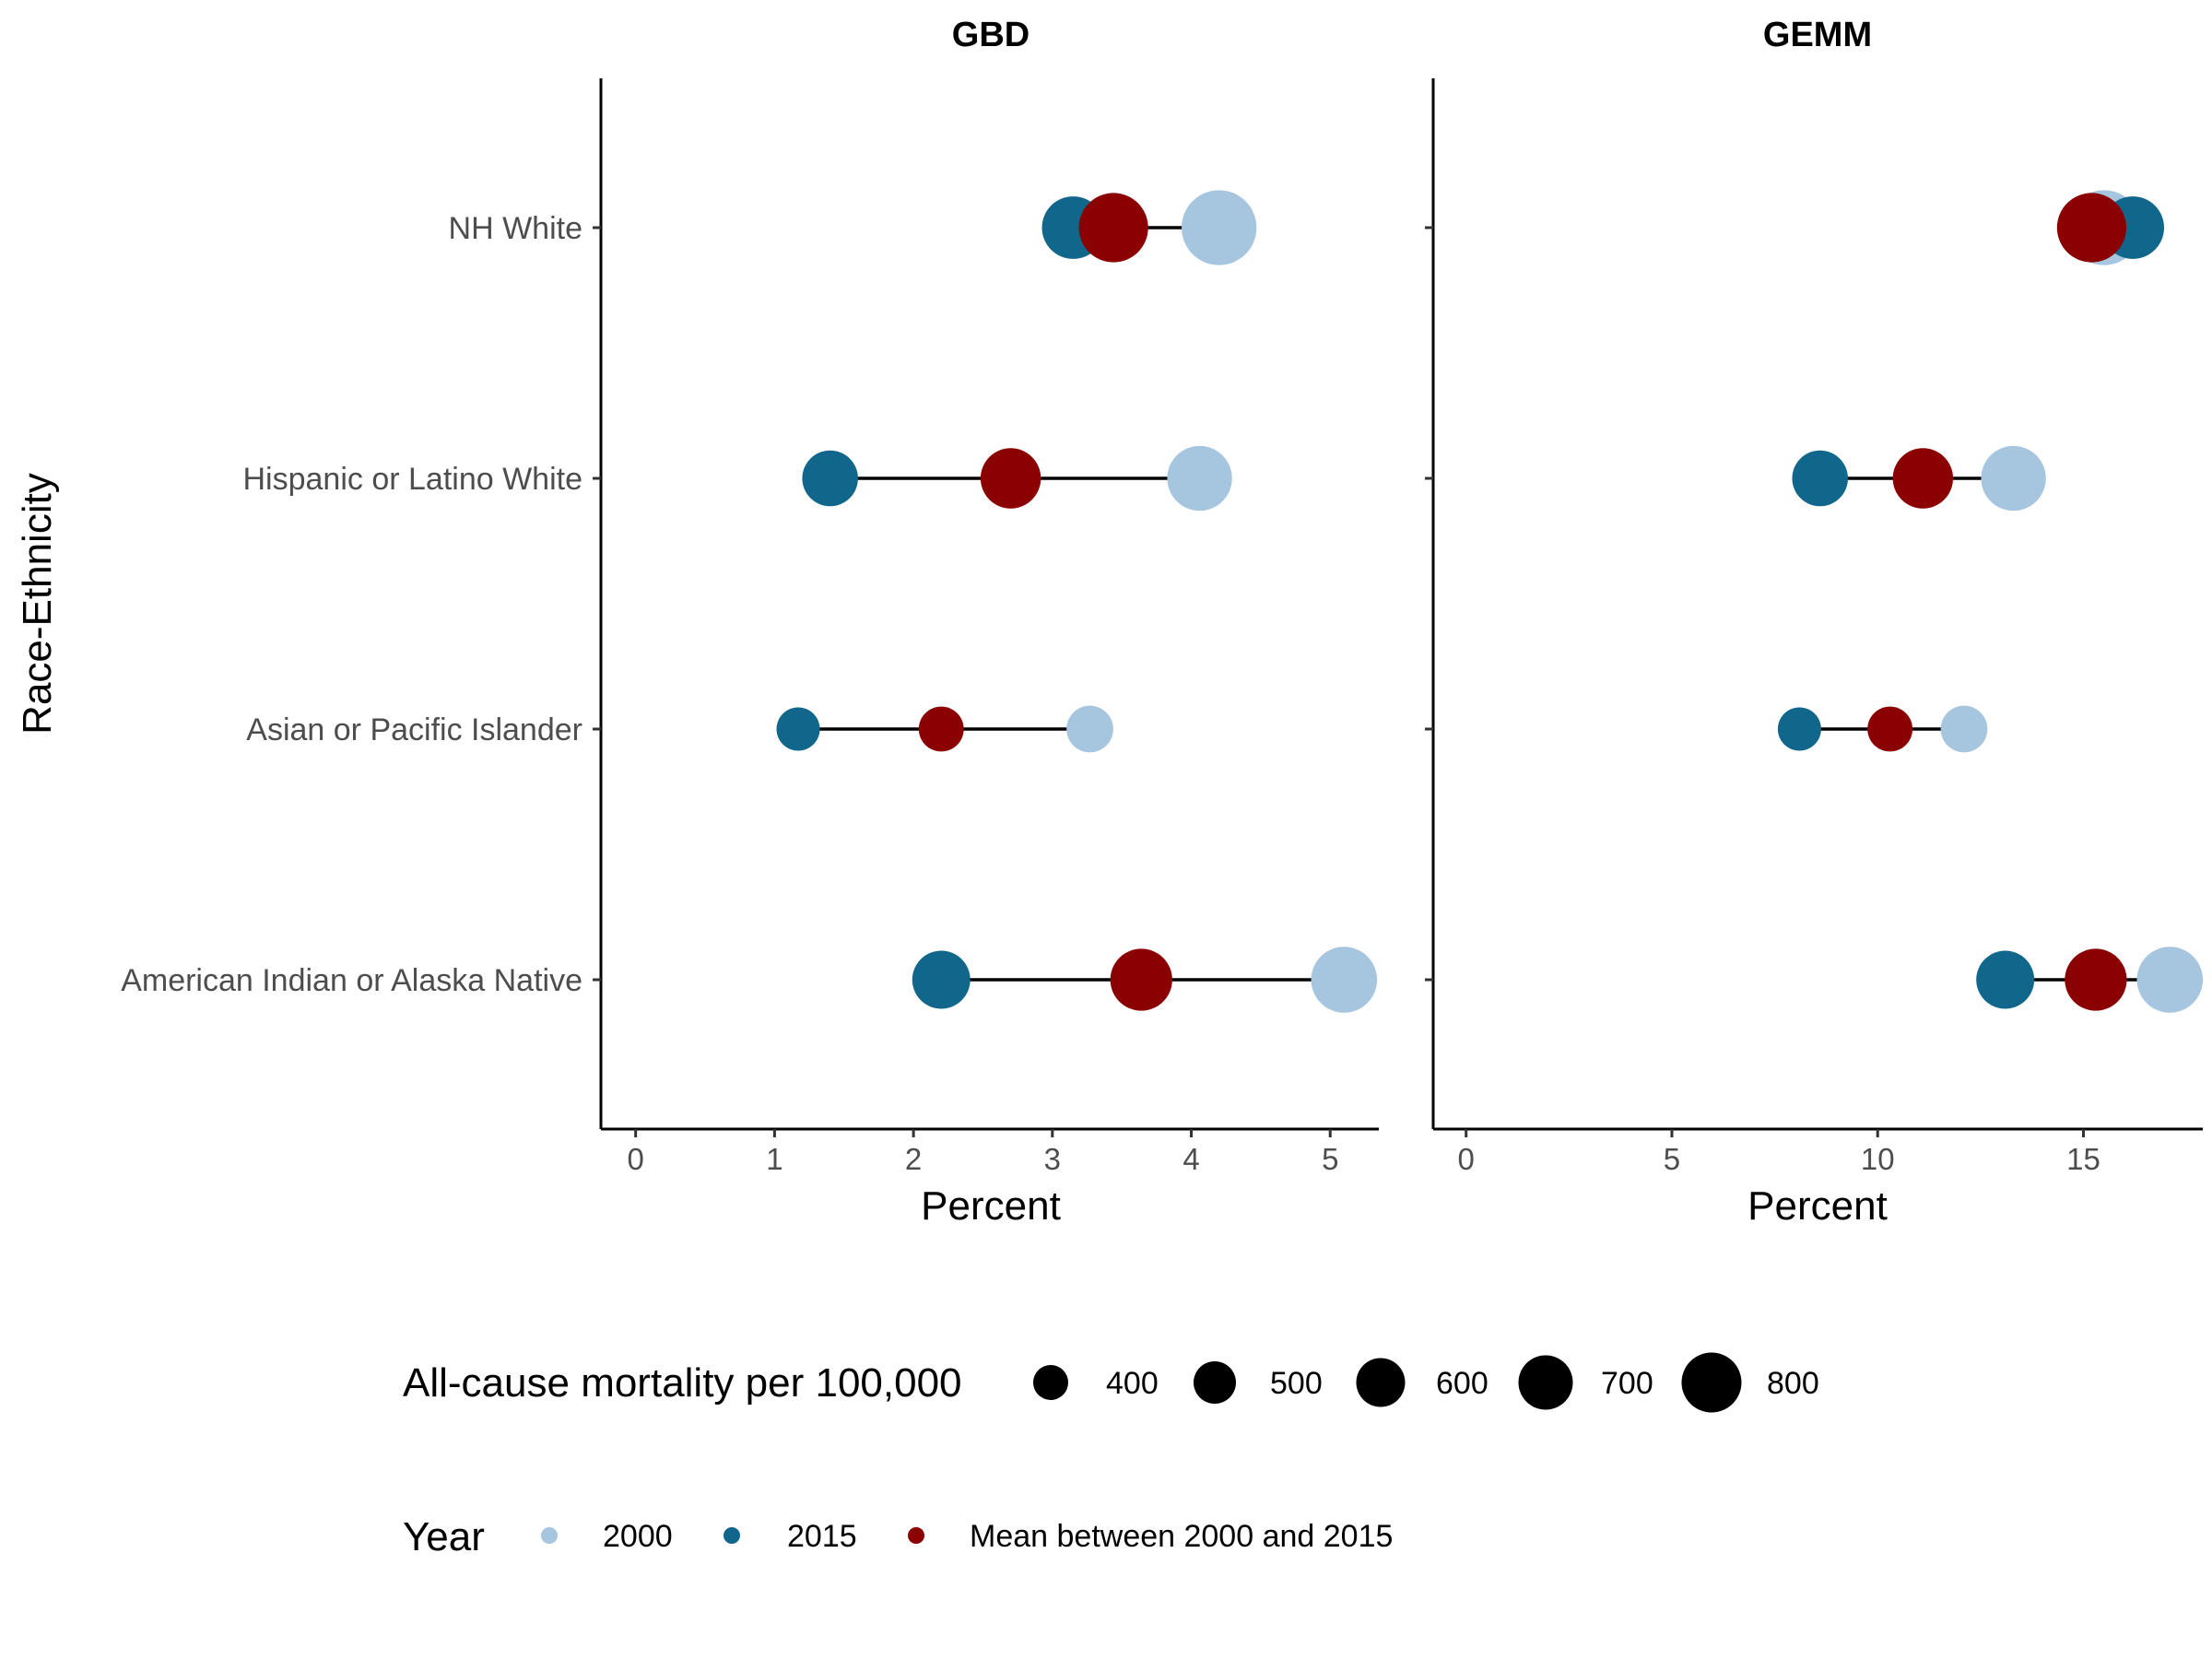  Describe the element at coordinates (1190, 1159) in the screenshot. I see `x-tick-label: 4` at that location.